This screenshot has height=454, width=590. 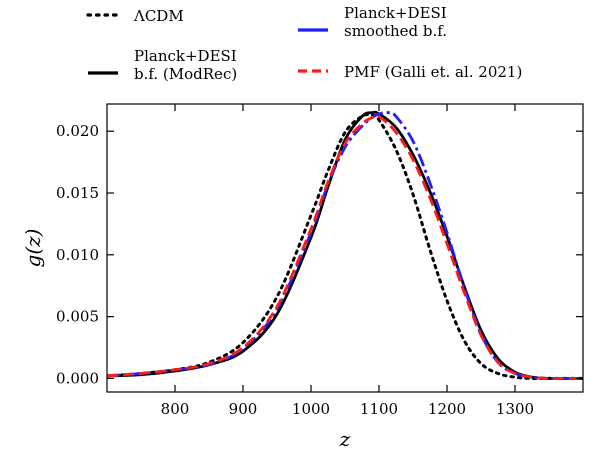 I want to click on y-tick-label: 0.015, so click(x=77, y=193).